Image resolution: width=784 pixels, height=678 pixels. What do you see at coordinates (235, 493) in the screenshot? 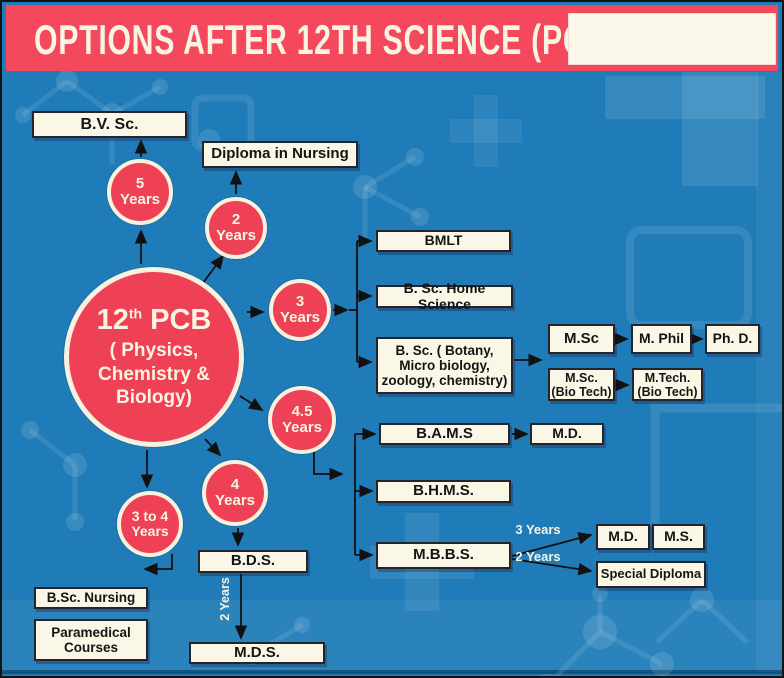
I see `circle-4-years: 4 Years` at bounding box center [235, 493].